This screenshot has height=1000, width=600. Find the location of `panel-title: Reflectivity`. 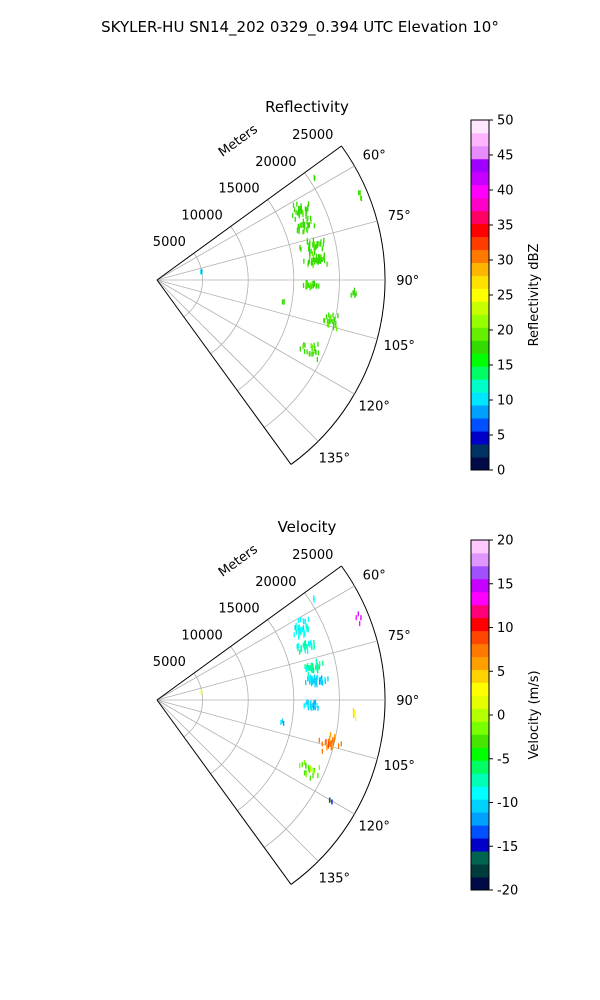

panel-title: Reflectivity is located at coordinates (307, 107).